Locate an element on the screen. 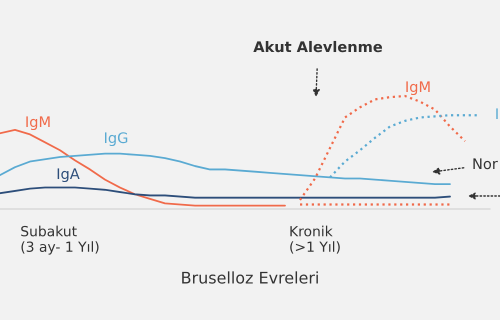 This screenshot has height=320, width=500. series-label: I is located at coordinates (497, 114).